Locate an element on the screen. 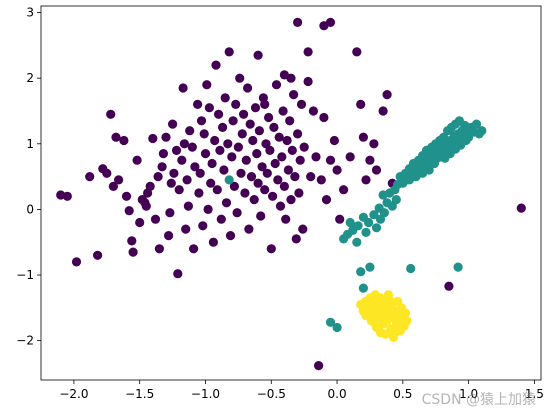 This screenshot has width=550, height=413. x-tick-label: 0.5 is located at coordinates (402, 394).